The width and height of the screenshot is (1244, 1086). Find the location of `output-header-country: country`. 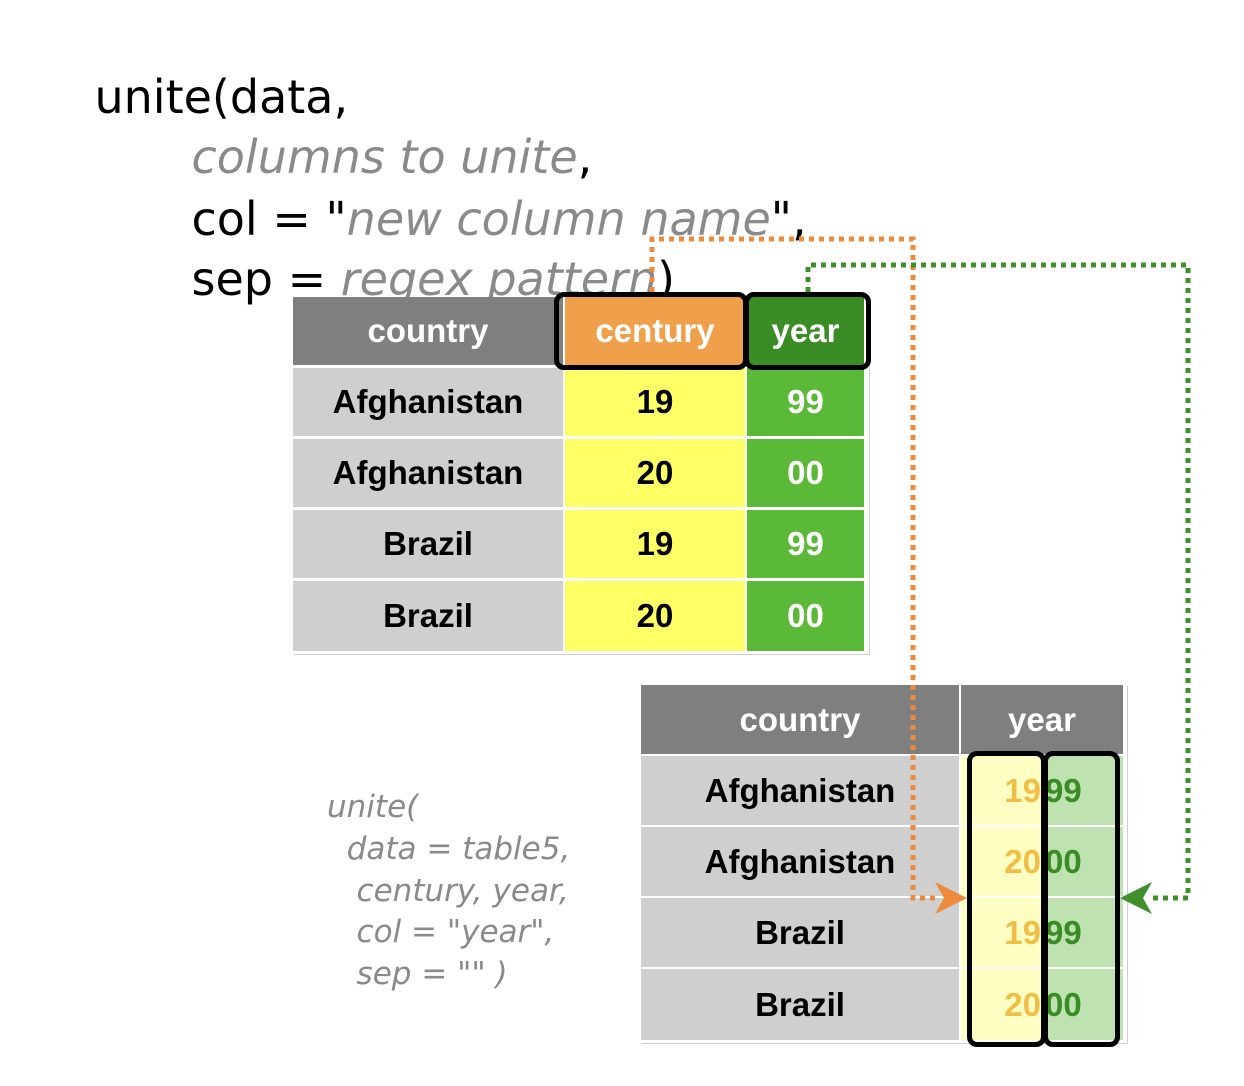

output-header-country: country is located at coordinates (800, 719).